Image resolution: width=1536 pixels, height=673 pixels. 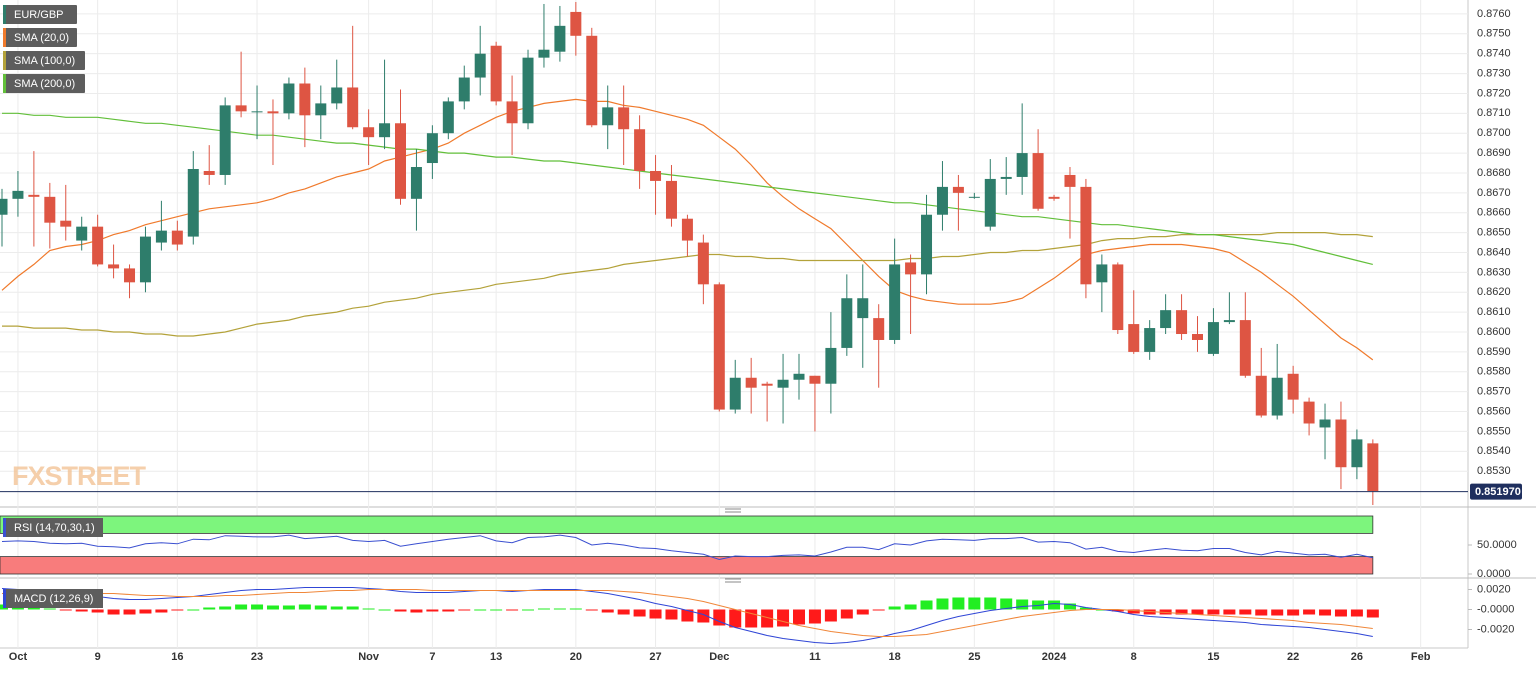 What do you see at coordinates (687, 565) in the screenshot?
I see `oversold-band` at bounding box center [687, 565].